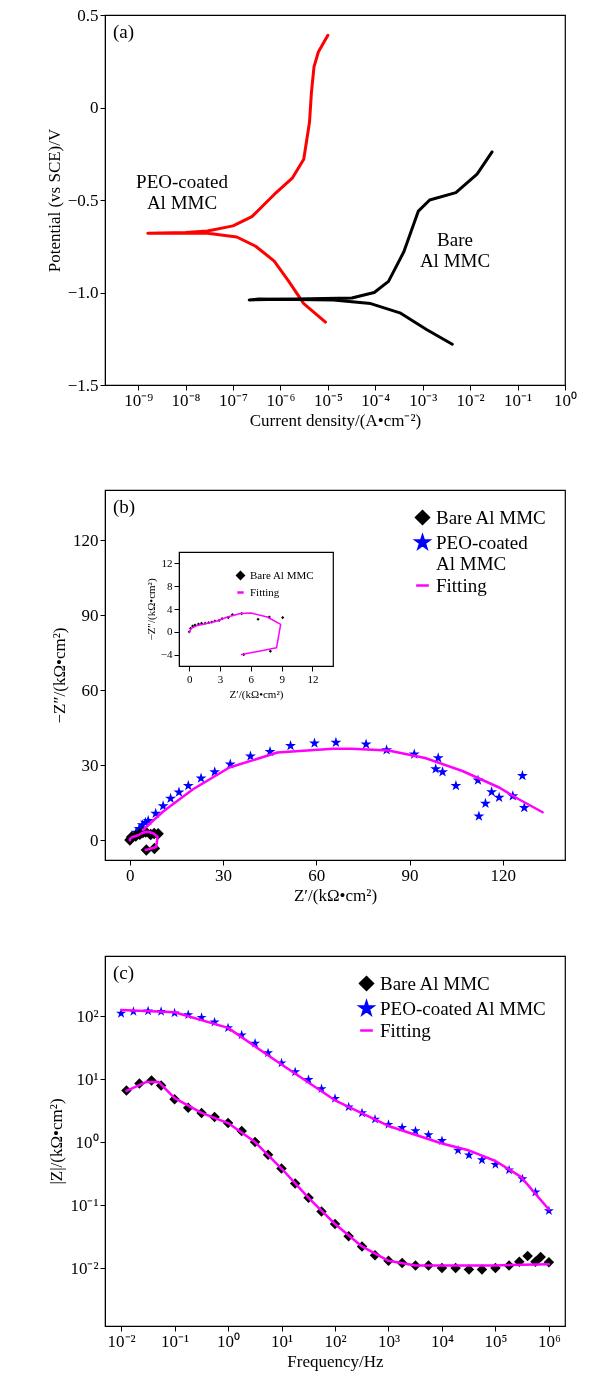  I want to click on x-tick-label: 10⁴, so click(442, 1341).